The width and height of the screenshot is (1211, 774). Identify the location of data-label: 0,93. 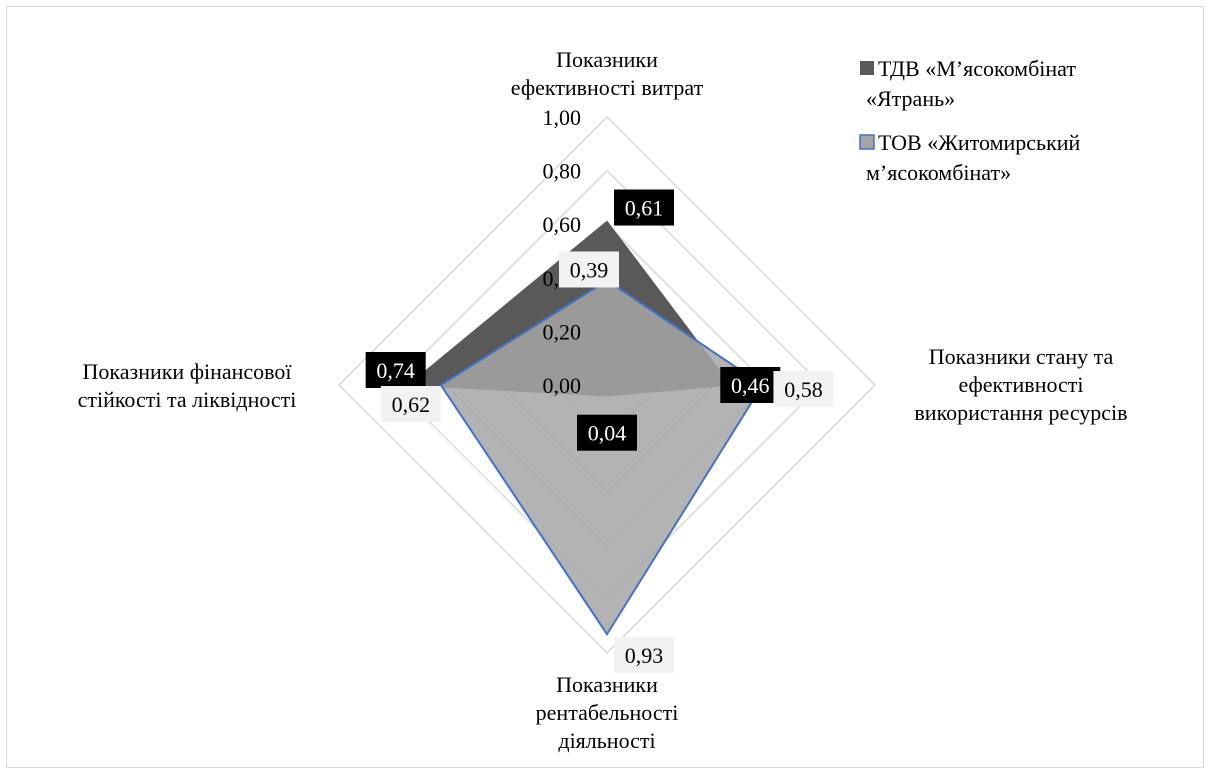
(644, 655).